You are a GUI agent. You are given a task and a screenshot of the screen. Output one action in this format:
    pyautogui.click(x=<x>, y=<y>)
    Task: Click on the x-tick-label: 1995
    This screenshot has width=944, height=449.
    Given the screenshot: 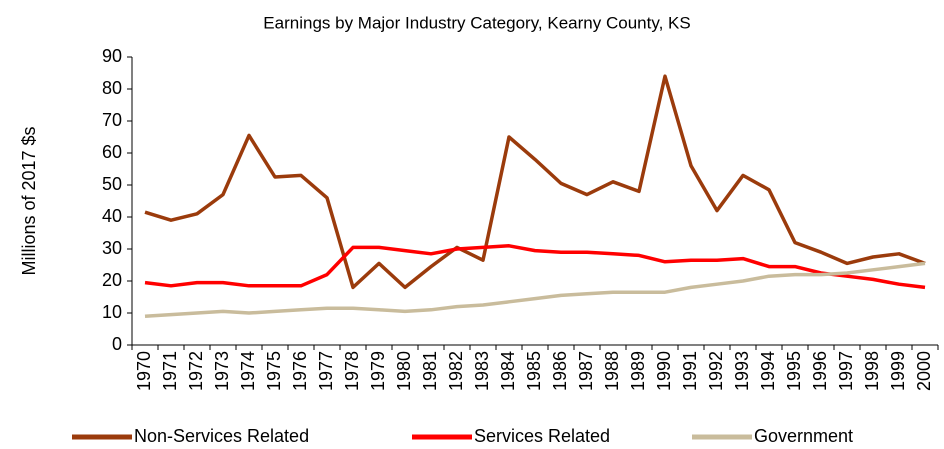 What is the action you would take?
    pyautogui.click(x=794, y=371)
    